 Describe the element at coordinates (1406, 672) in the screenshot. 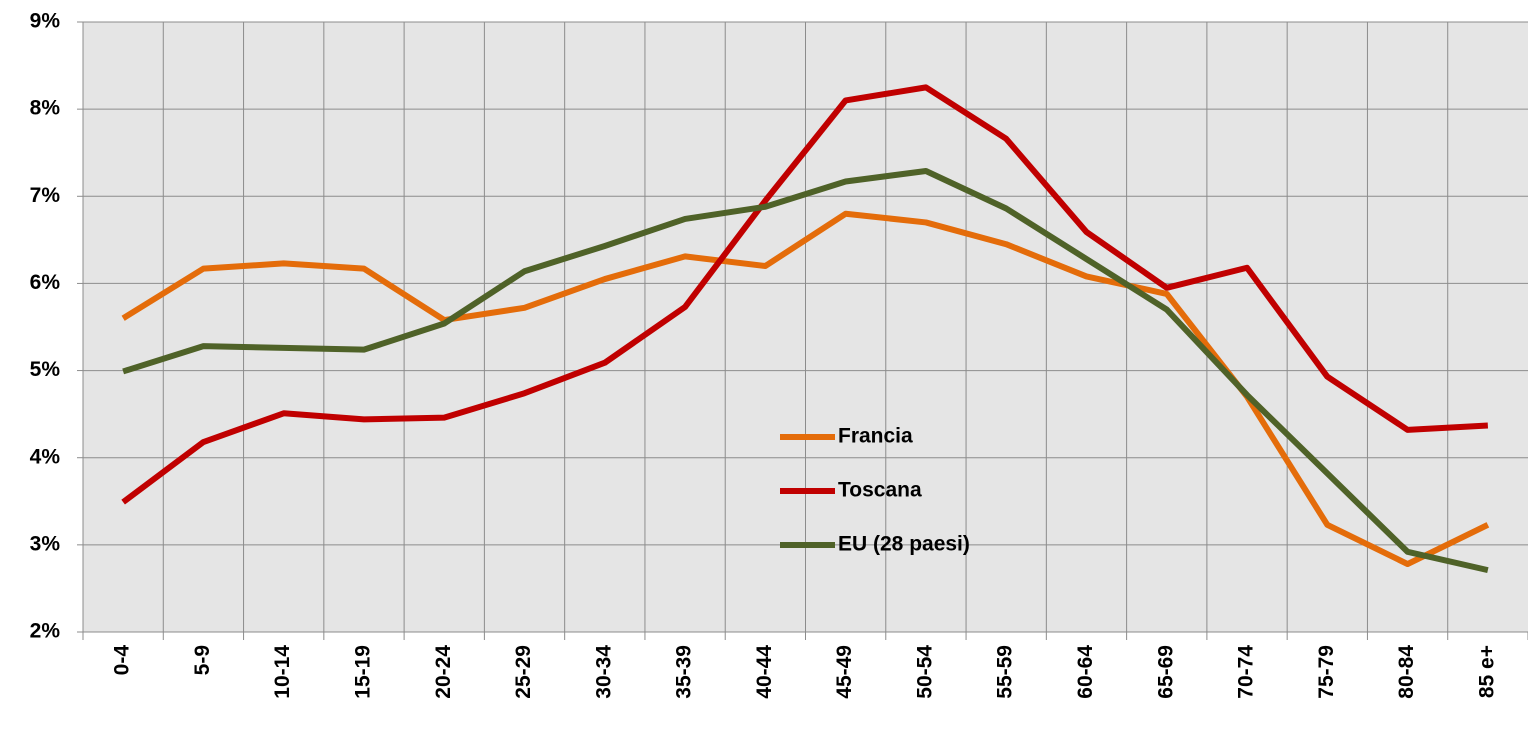

I see `x-tick-label: 80-84` at that location.